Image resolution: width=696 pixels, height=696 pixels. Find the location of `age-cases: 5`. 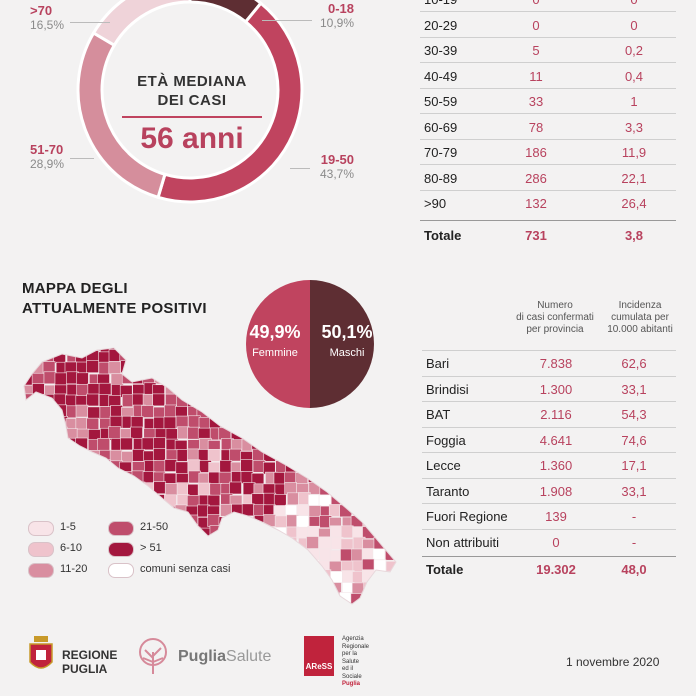

age-cases: 5 is located at coordinates (536, 50).